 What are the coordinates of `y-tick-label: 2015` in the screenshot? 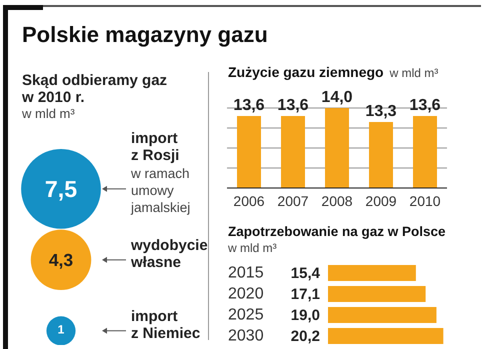 It's located at (246, 273).